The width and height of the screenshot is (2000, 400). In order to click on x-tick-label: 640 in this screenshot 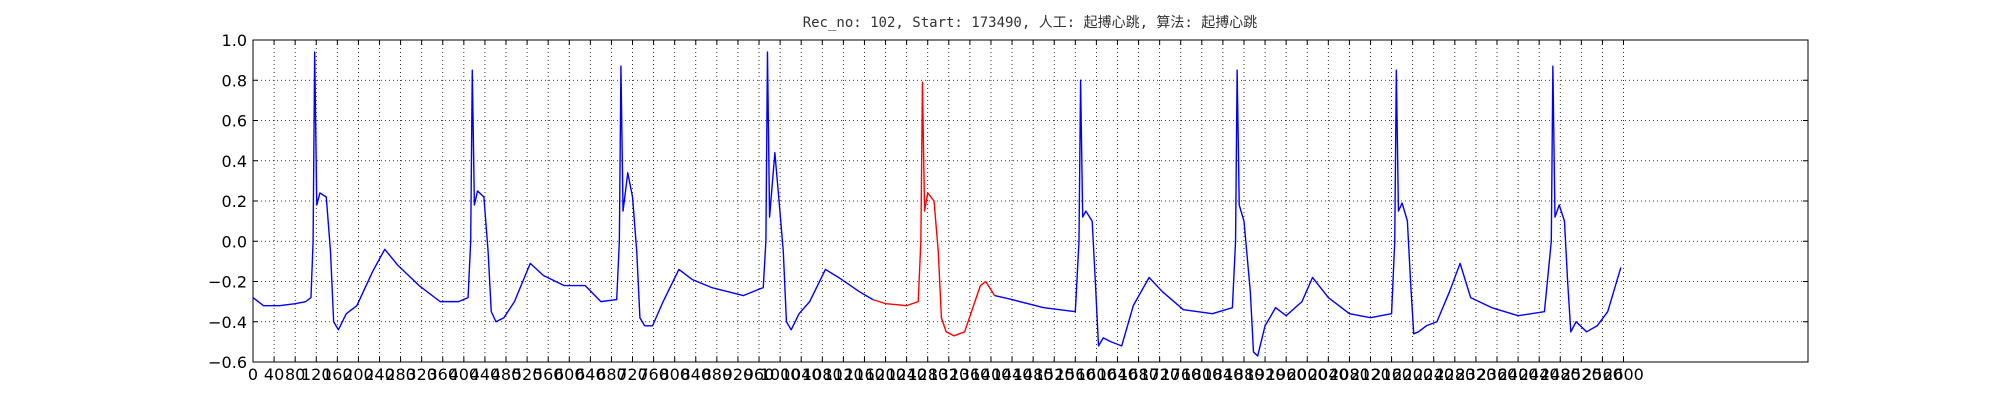, I will do `click(590, 374)`.